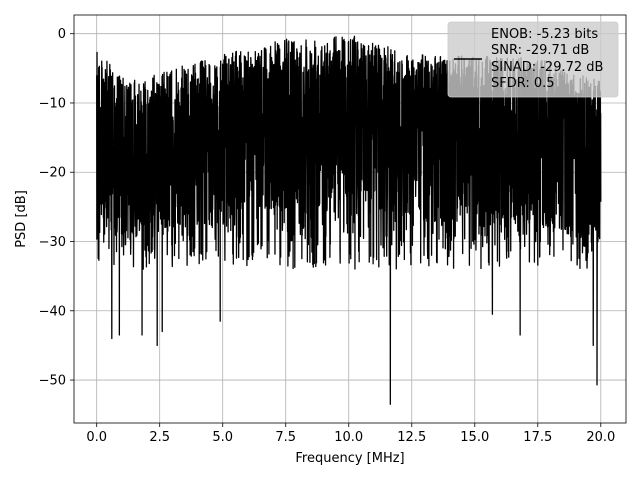  I want to click on y-tick-label: −10, so click(52, 103).